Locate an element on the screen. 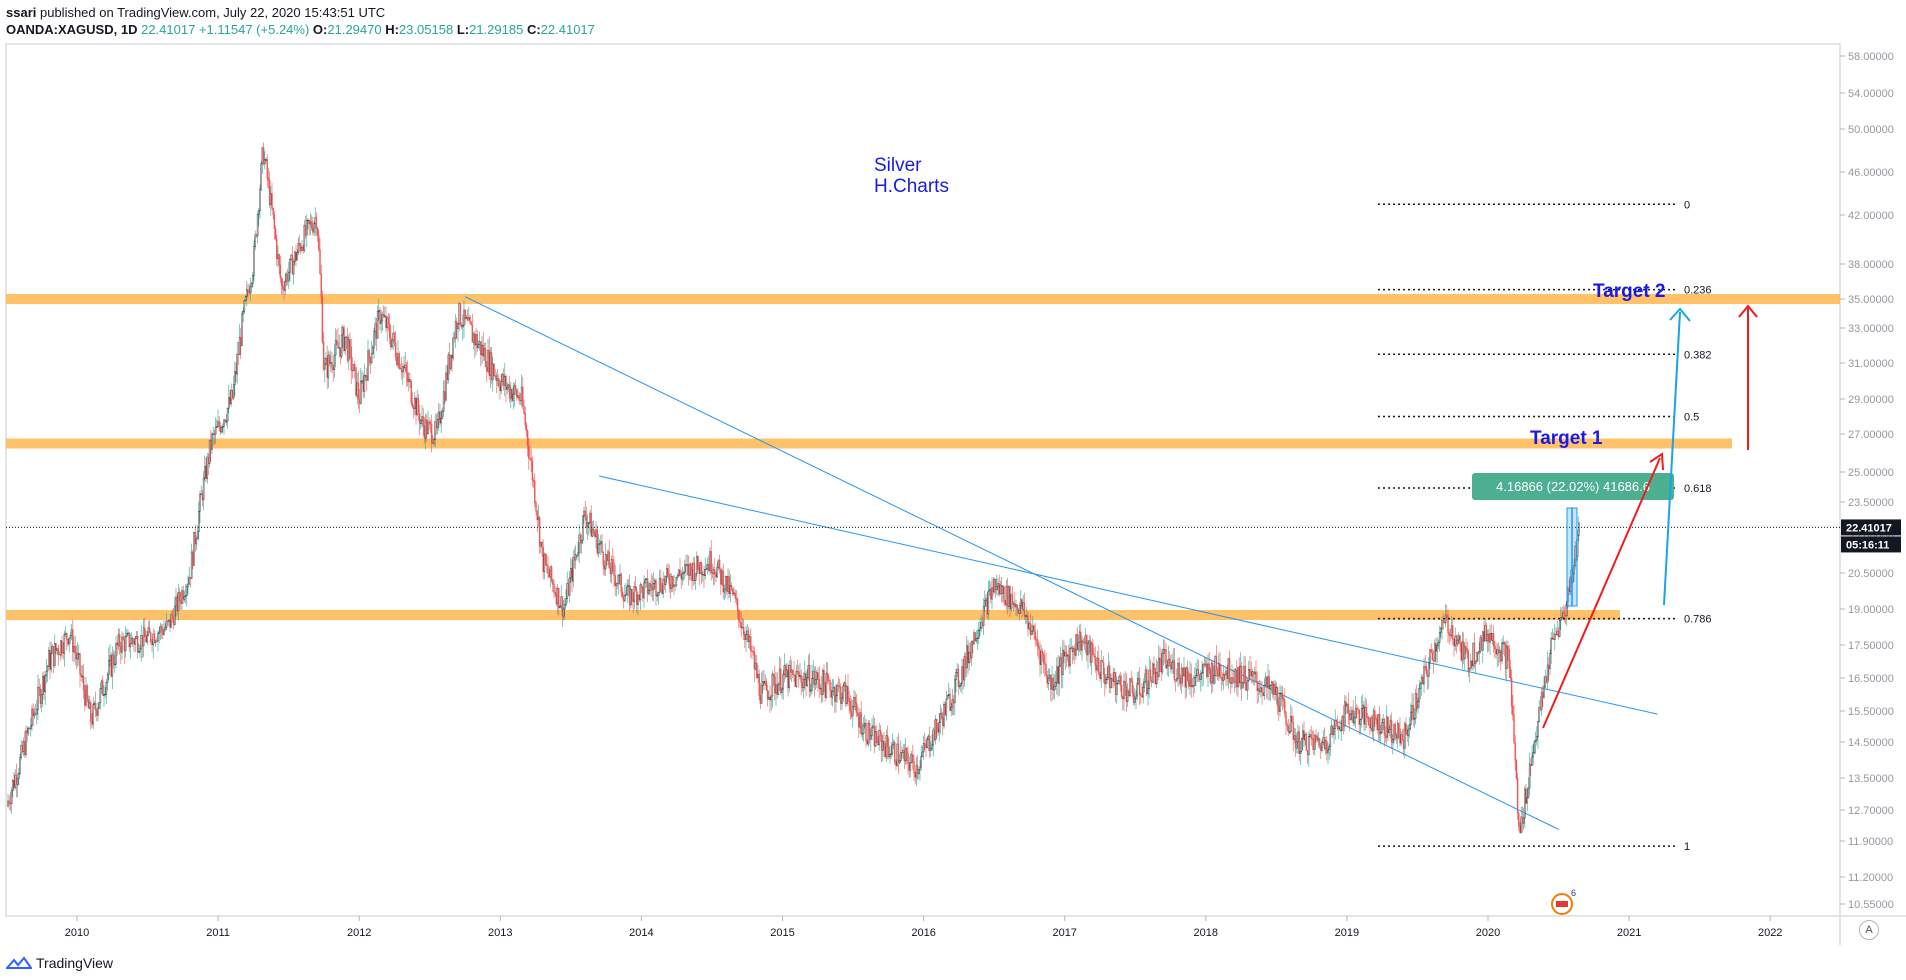 The image size is (1906, 980). auto-scale-button: A is located at coordinates (1869, 930).